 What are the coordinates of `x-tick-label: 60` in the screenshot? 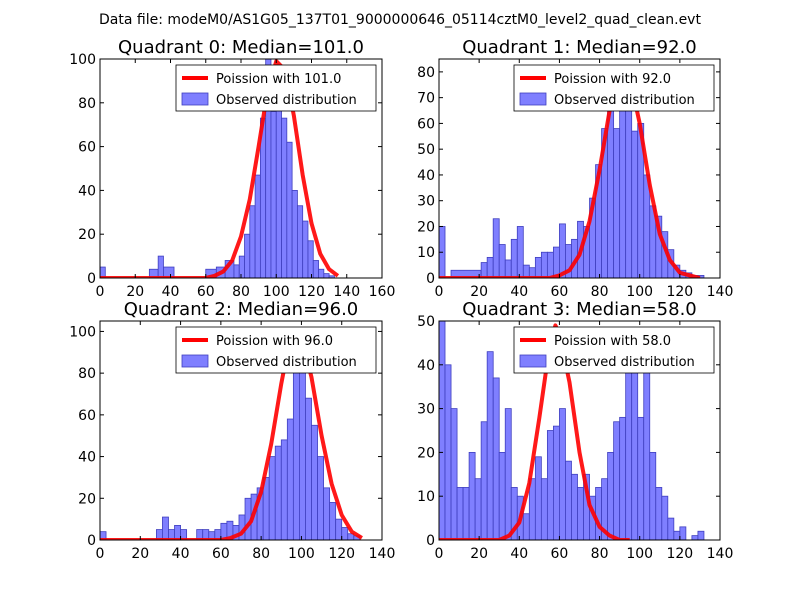 It's located at (560, 554).